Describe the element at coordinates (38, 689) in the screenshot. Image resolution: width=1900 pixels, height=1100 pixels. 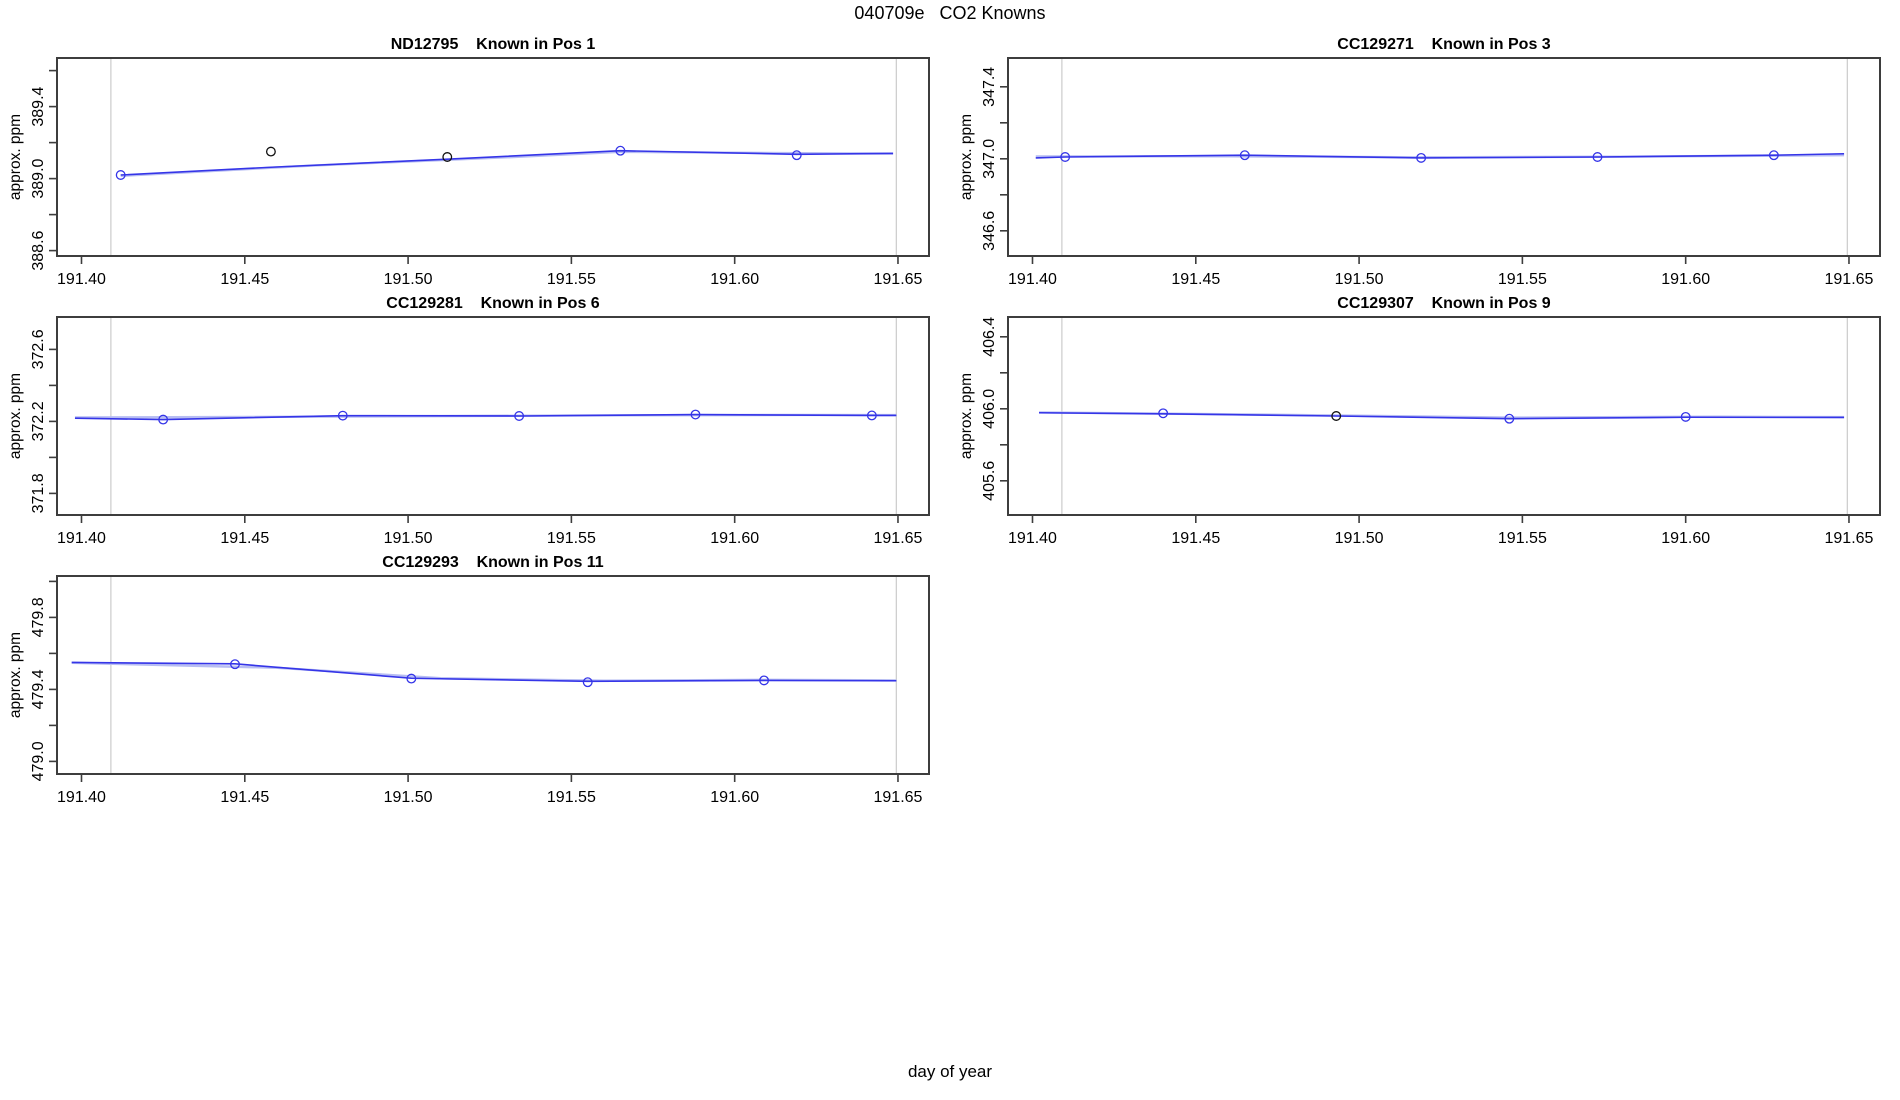
I see `y-tick-label: 479.4` at that location.